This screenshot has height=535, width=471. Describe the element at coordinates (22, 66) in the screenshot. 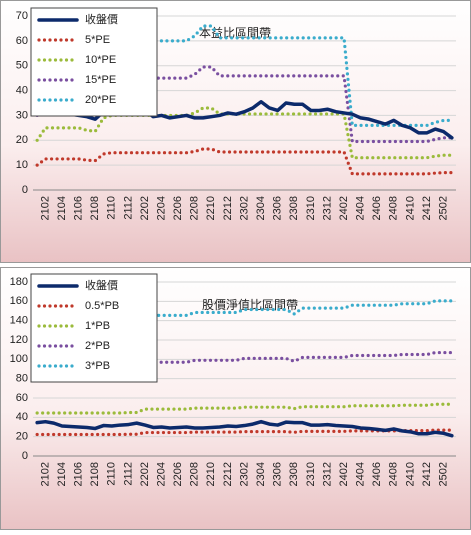

I see `y-tick-label: 50` at that location.